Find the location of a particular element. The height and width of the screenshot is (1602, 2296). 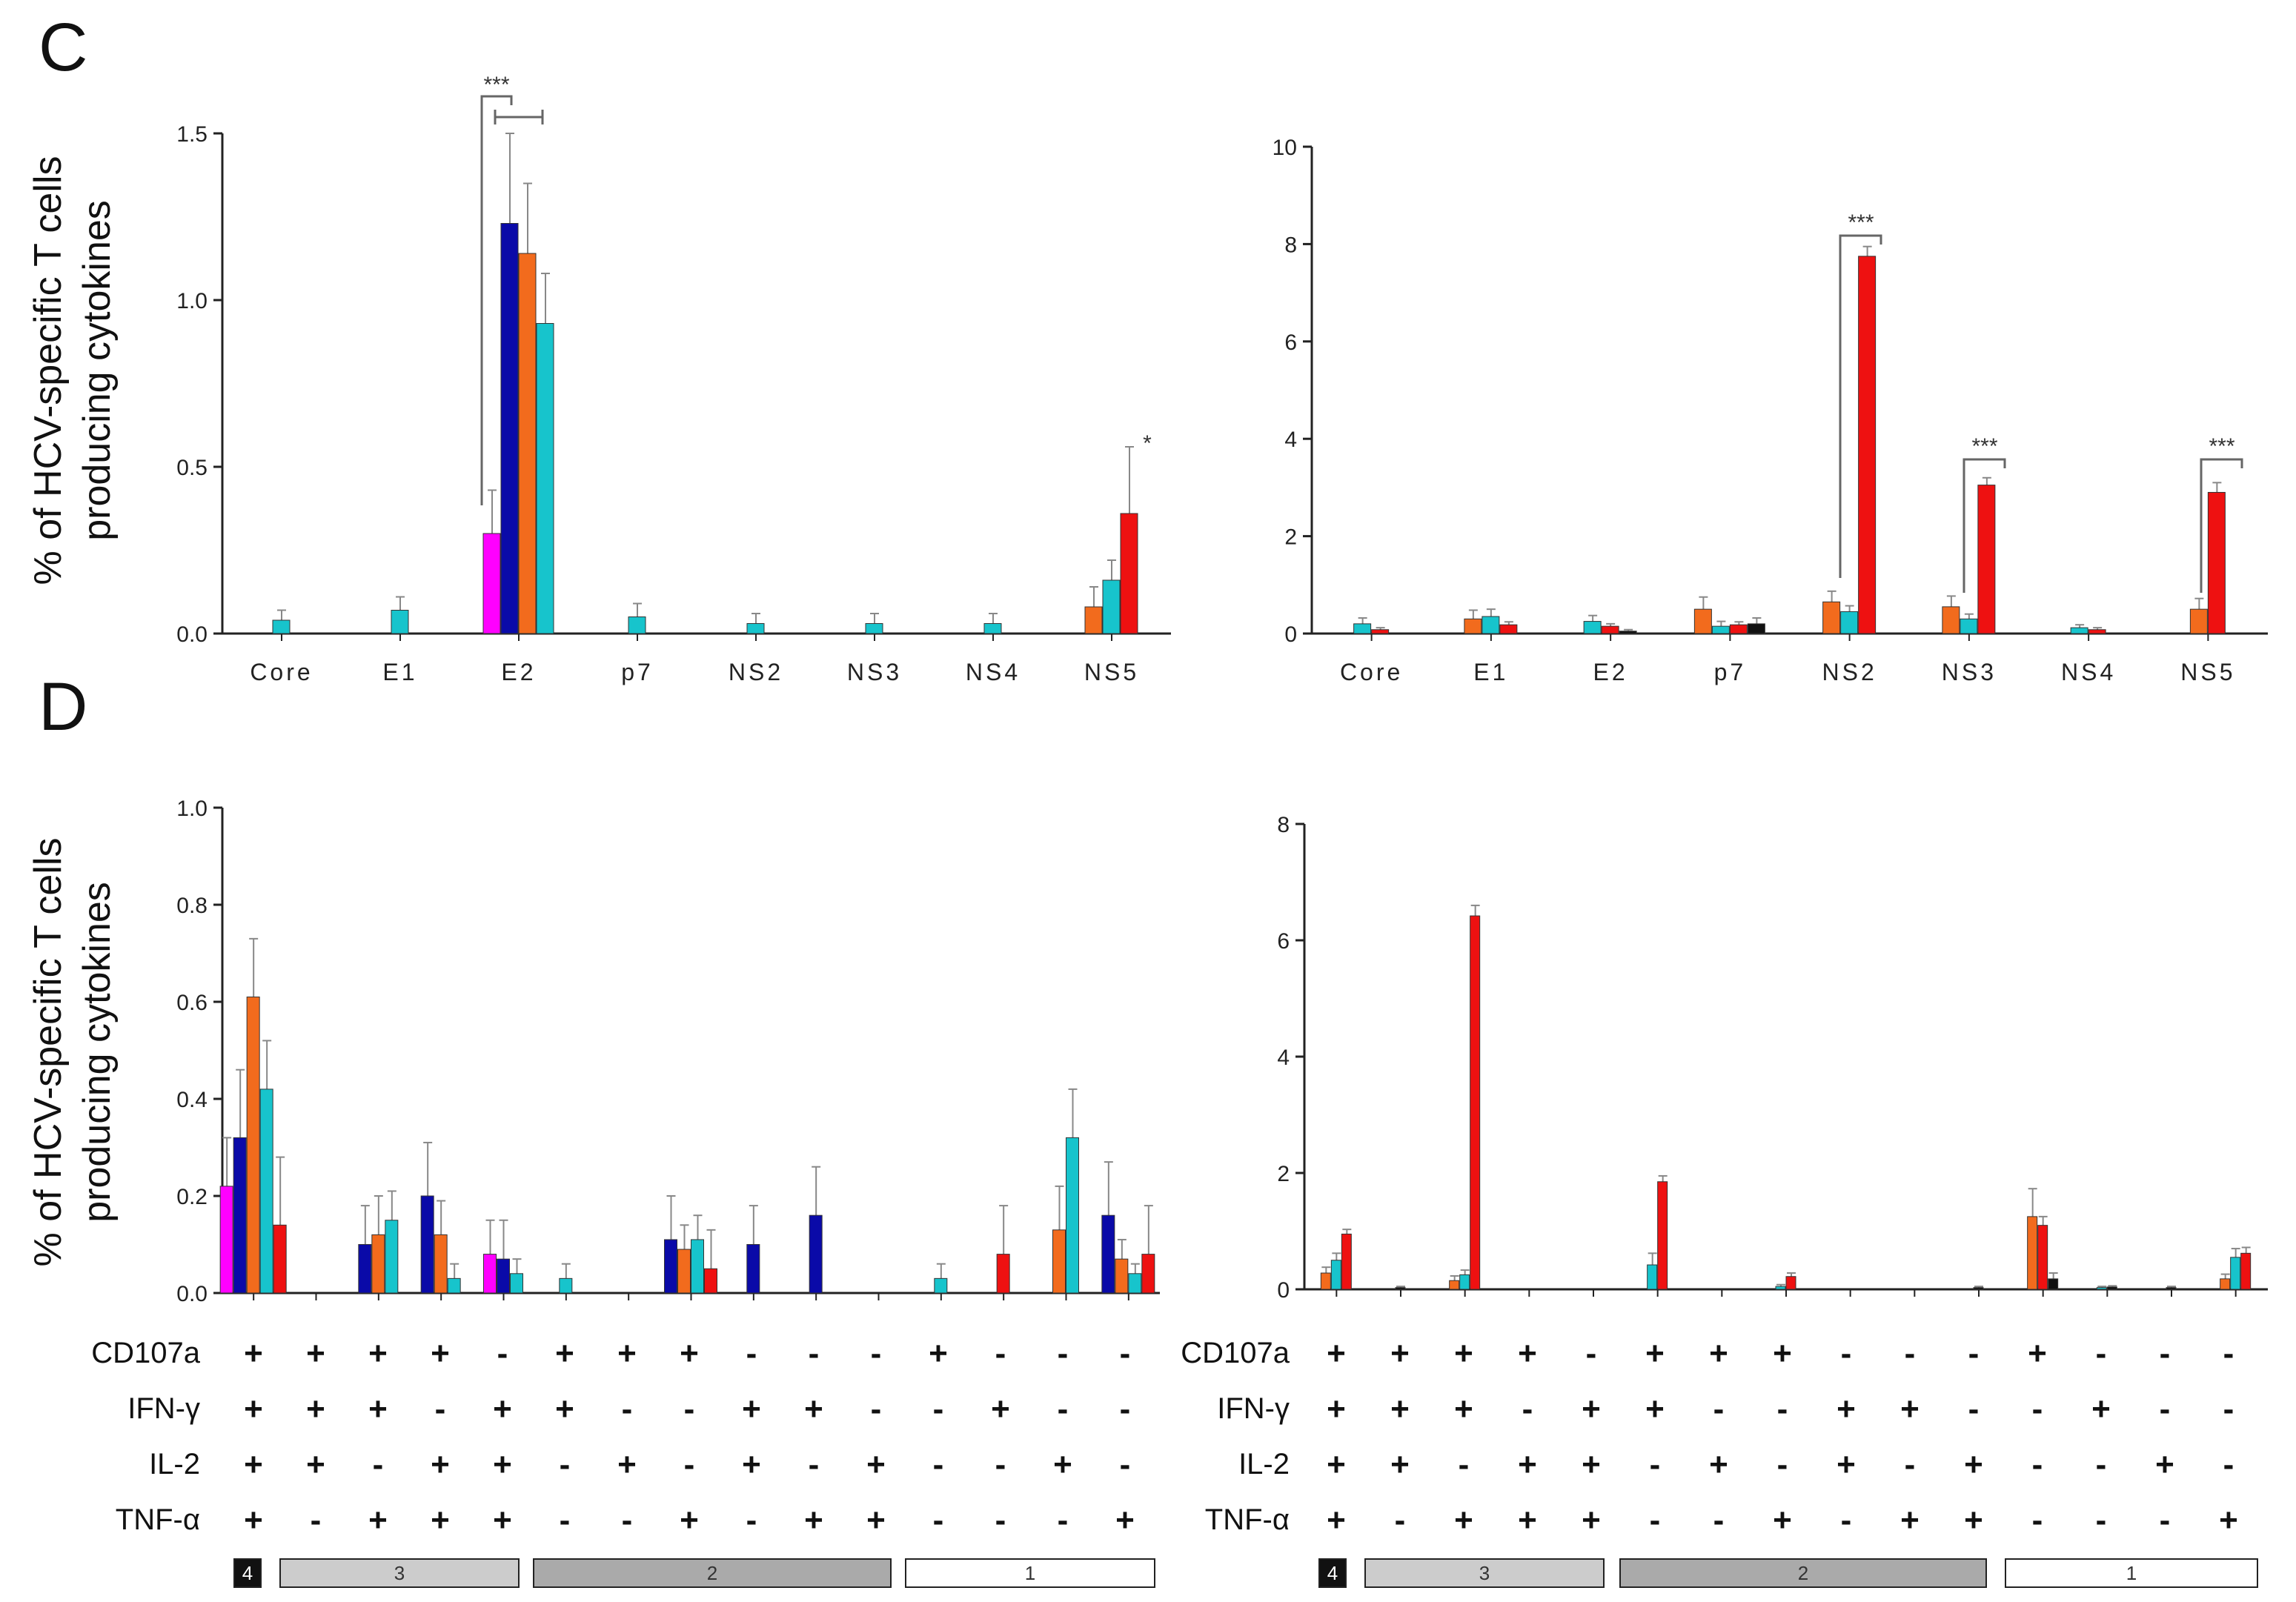

y-tick-label: 2 is located at coordinates (1290, 537).